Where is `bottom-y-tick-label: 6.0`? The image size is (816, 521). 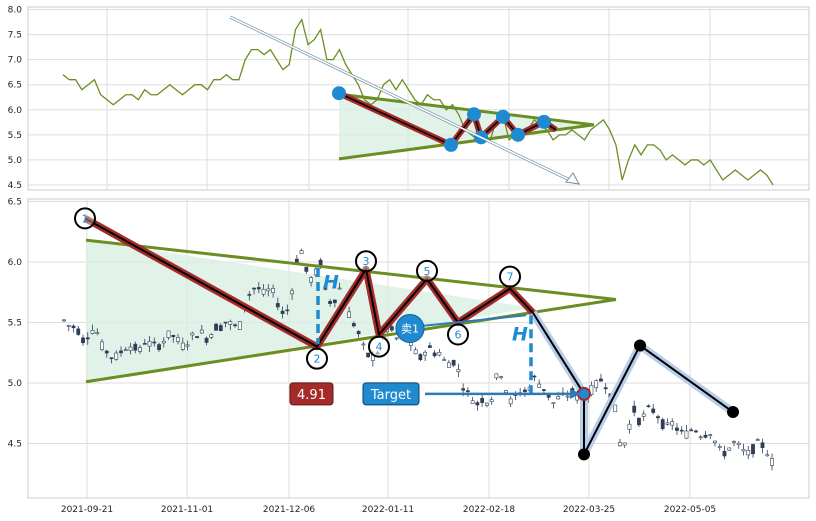
bottom-y-tick-label: 6.0 is located at coordinates (15, 263).